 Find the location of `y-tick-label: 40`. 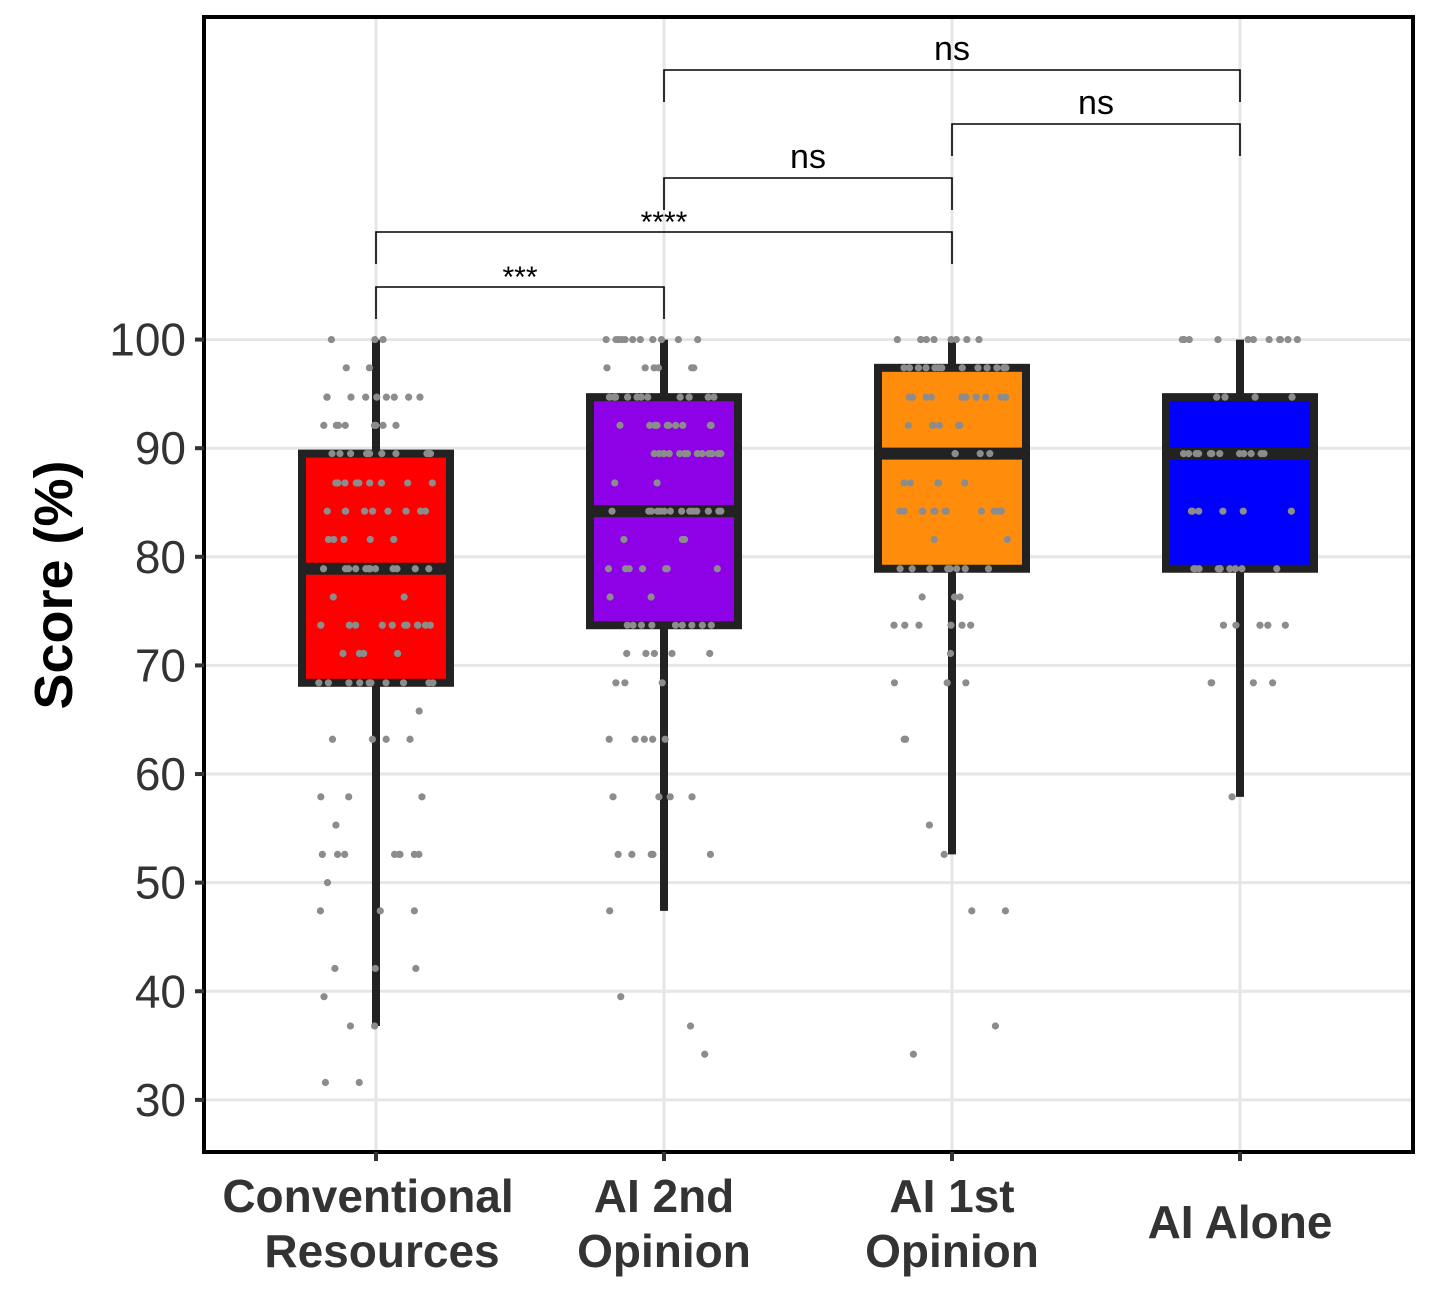

y-tick-label: 40 is located at coordinates (160, 991).